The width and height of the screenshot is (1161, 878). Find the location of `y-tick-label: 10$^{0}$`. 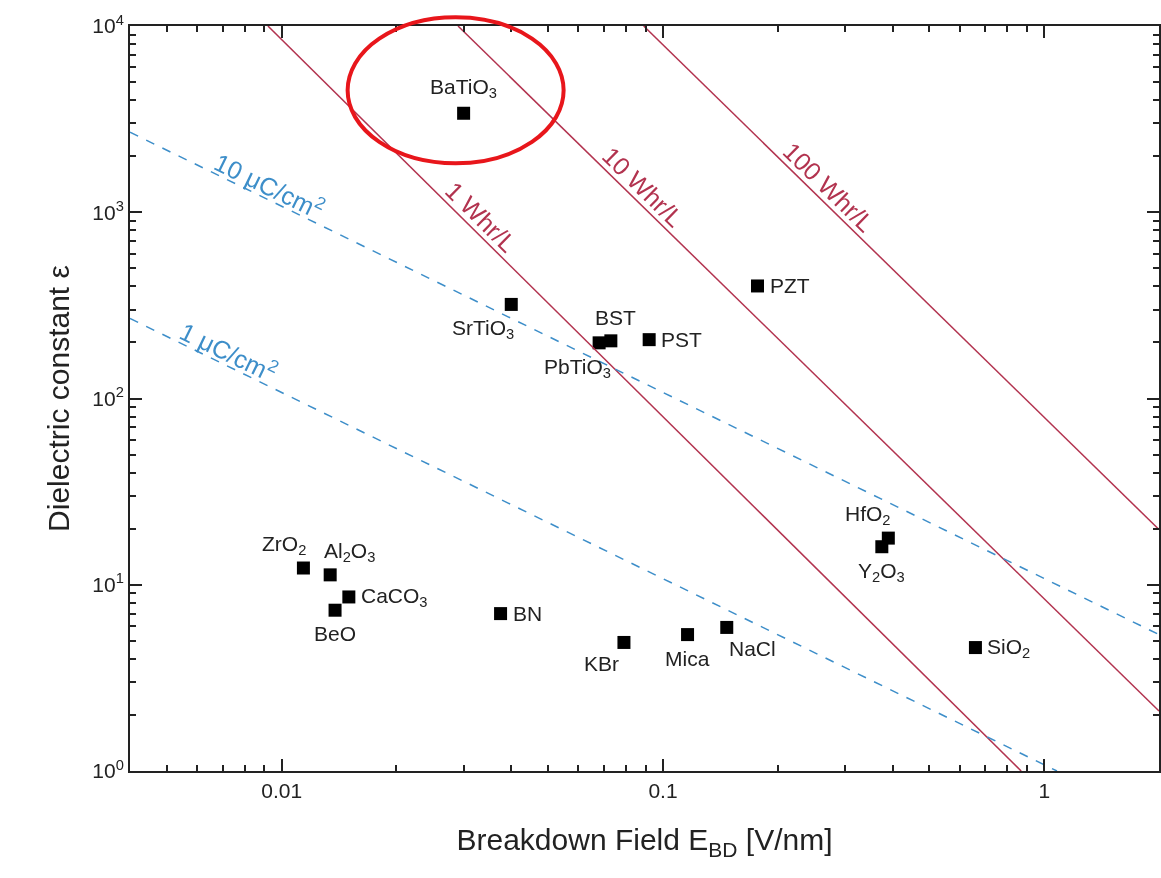

y-tick-label: 10$^{0}$ is located at coordinates (108, 769).